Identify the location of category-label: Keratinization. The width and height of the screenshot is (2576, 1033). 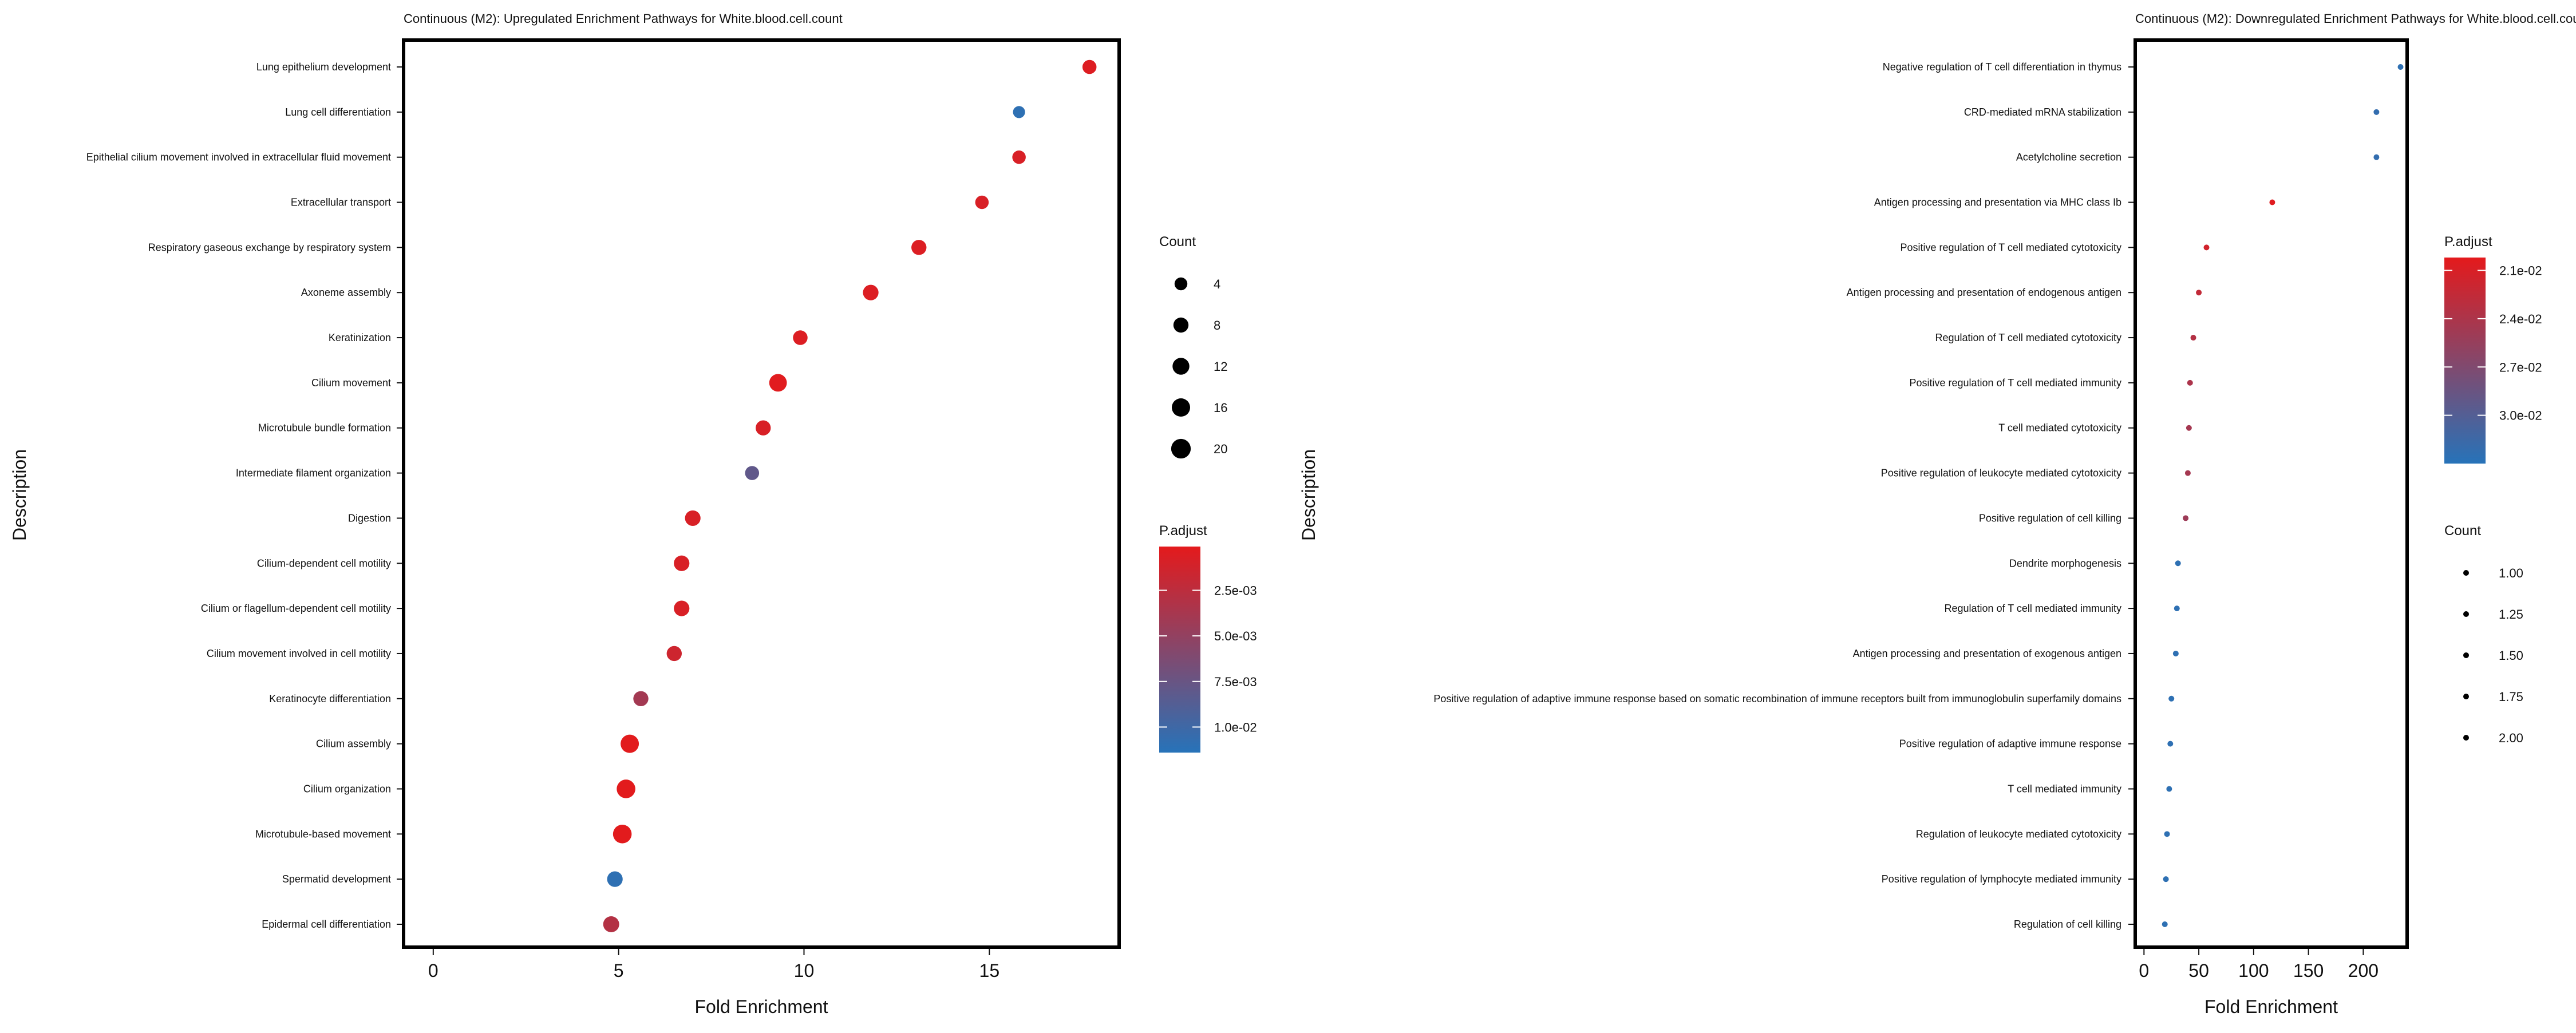
(360, 337).